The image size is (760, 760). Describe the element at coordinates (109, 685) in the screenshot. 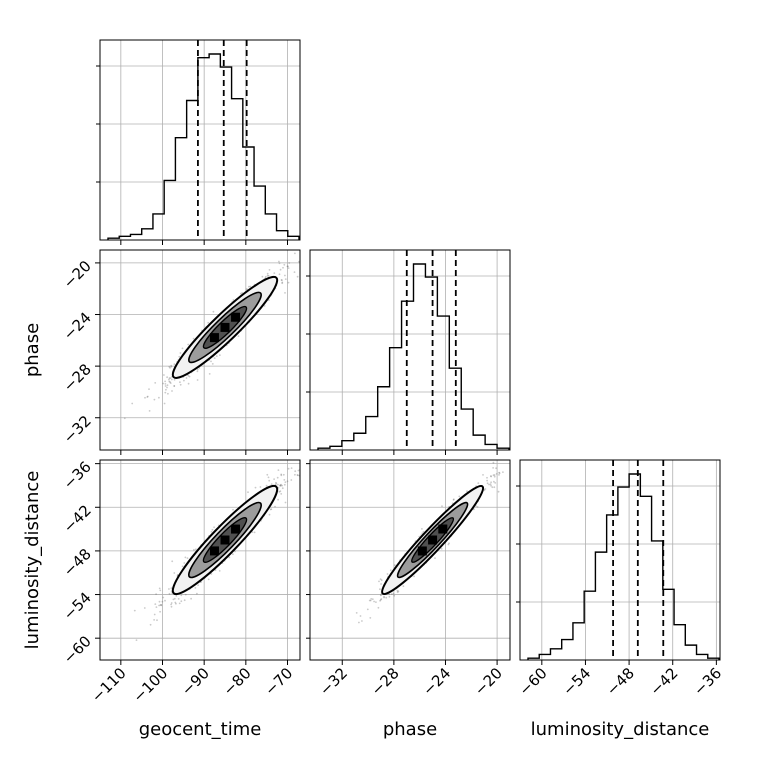

I see `x-tick-label-geocent-time: −110` at that location.